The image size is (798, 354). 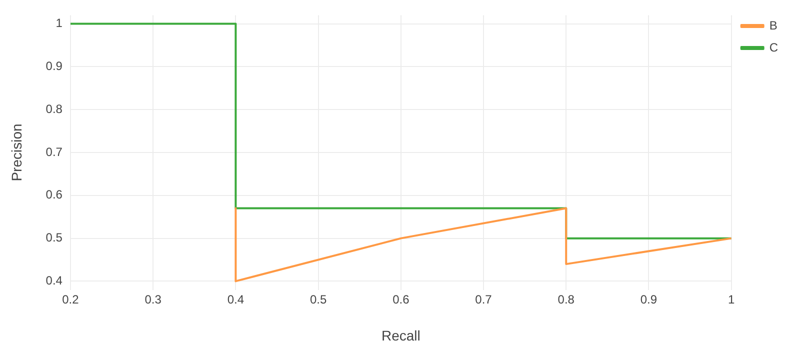 What do you see at coordinates (649, 299) in the screenshot?
I see `x-tick-label: 0.9` at bounding box center [649, 299].